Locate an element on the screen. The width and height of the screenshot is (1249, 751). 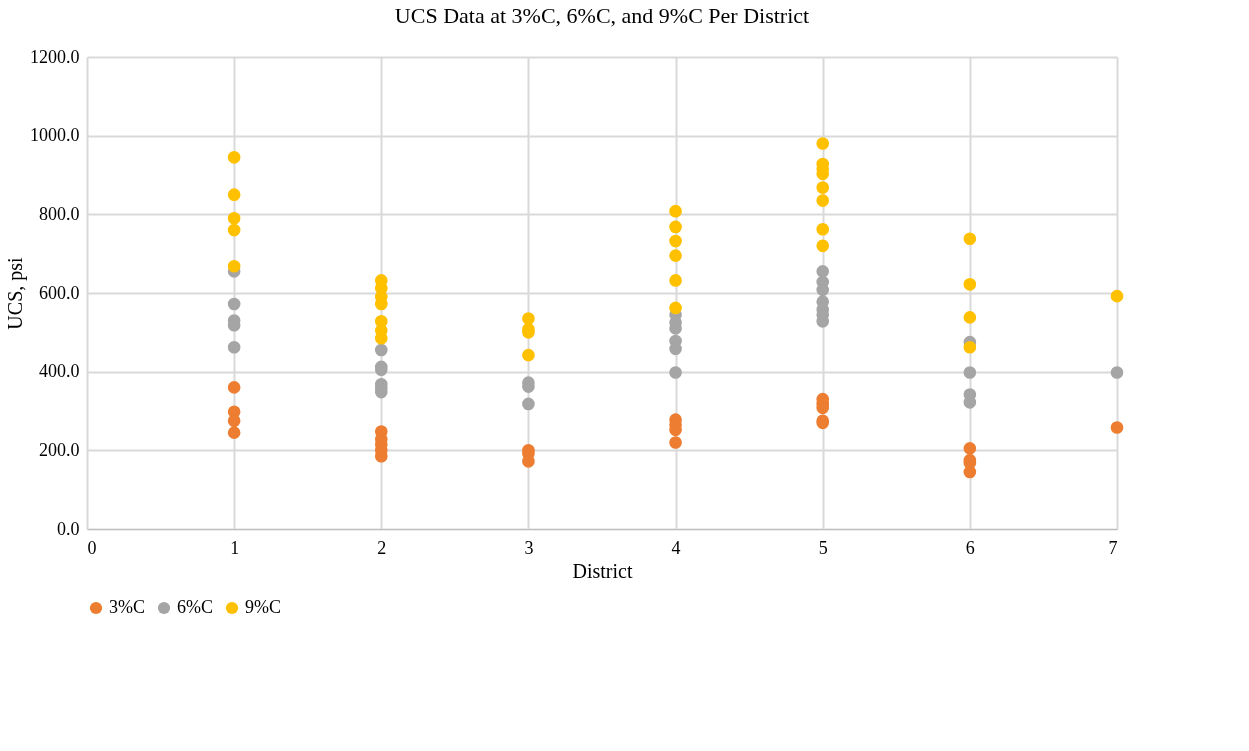
chart-title: UCS Data at 3%C, 6%C, and 9%C Per District is located at coordinates (602, 15).